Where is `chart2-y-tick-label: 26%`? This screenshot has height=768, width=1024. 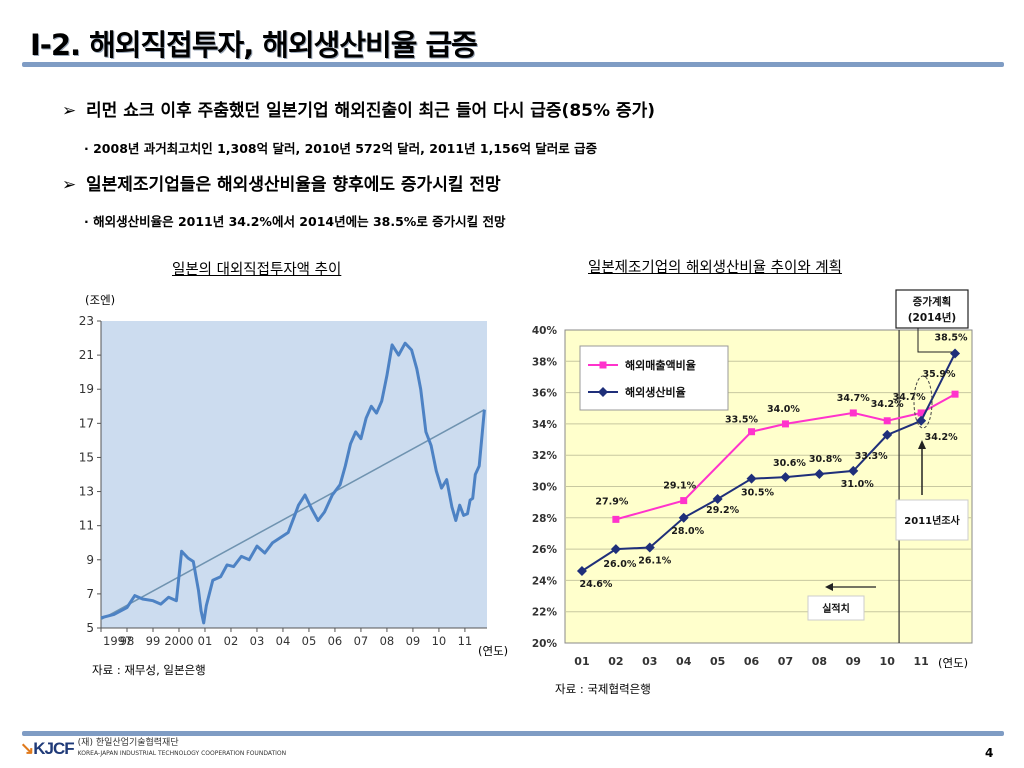
chart2-y-tick-label: 26% is located at coordinates (545, 550).